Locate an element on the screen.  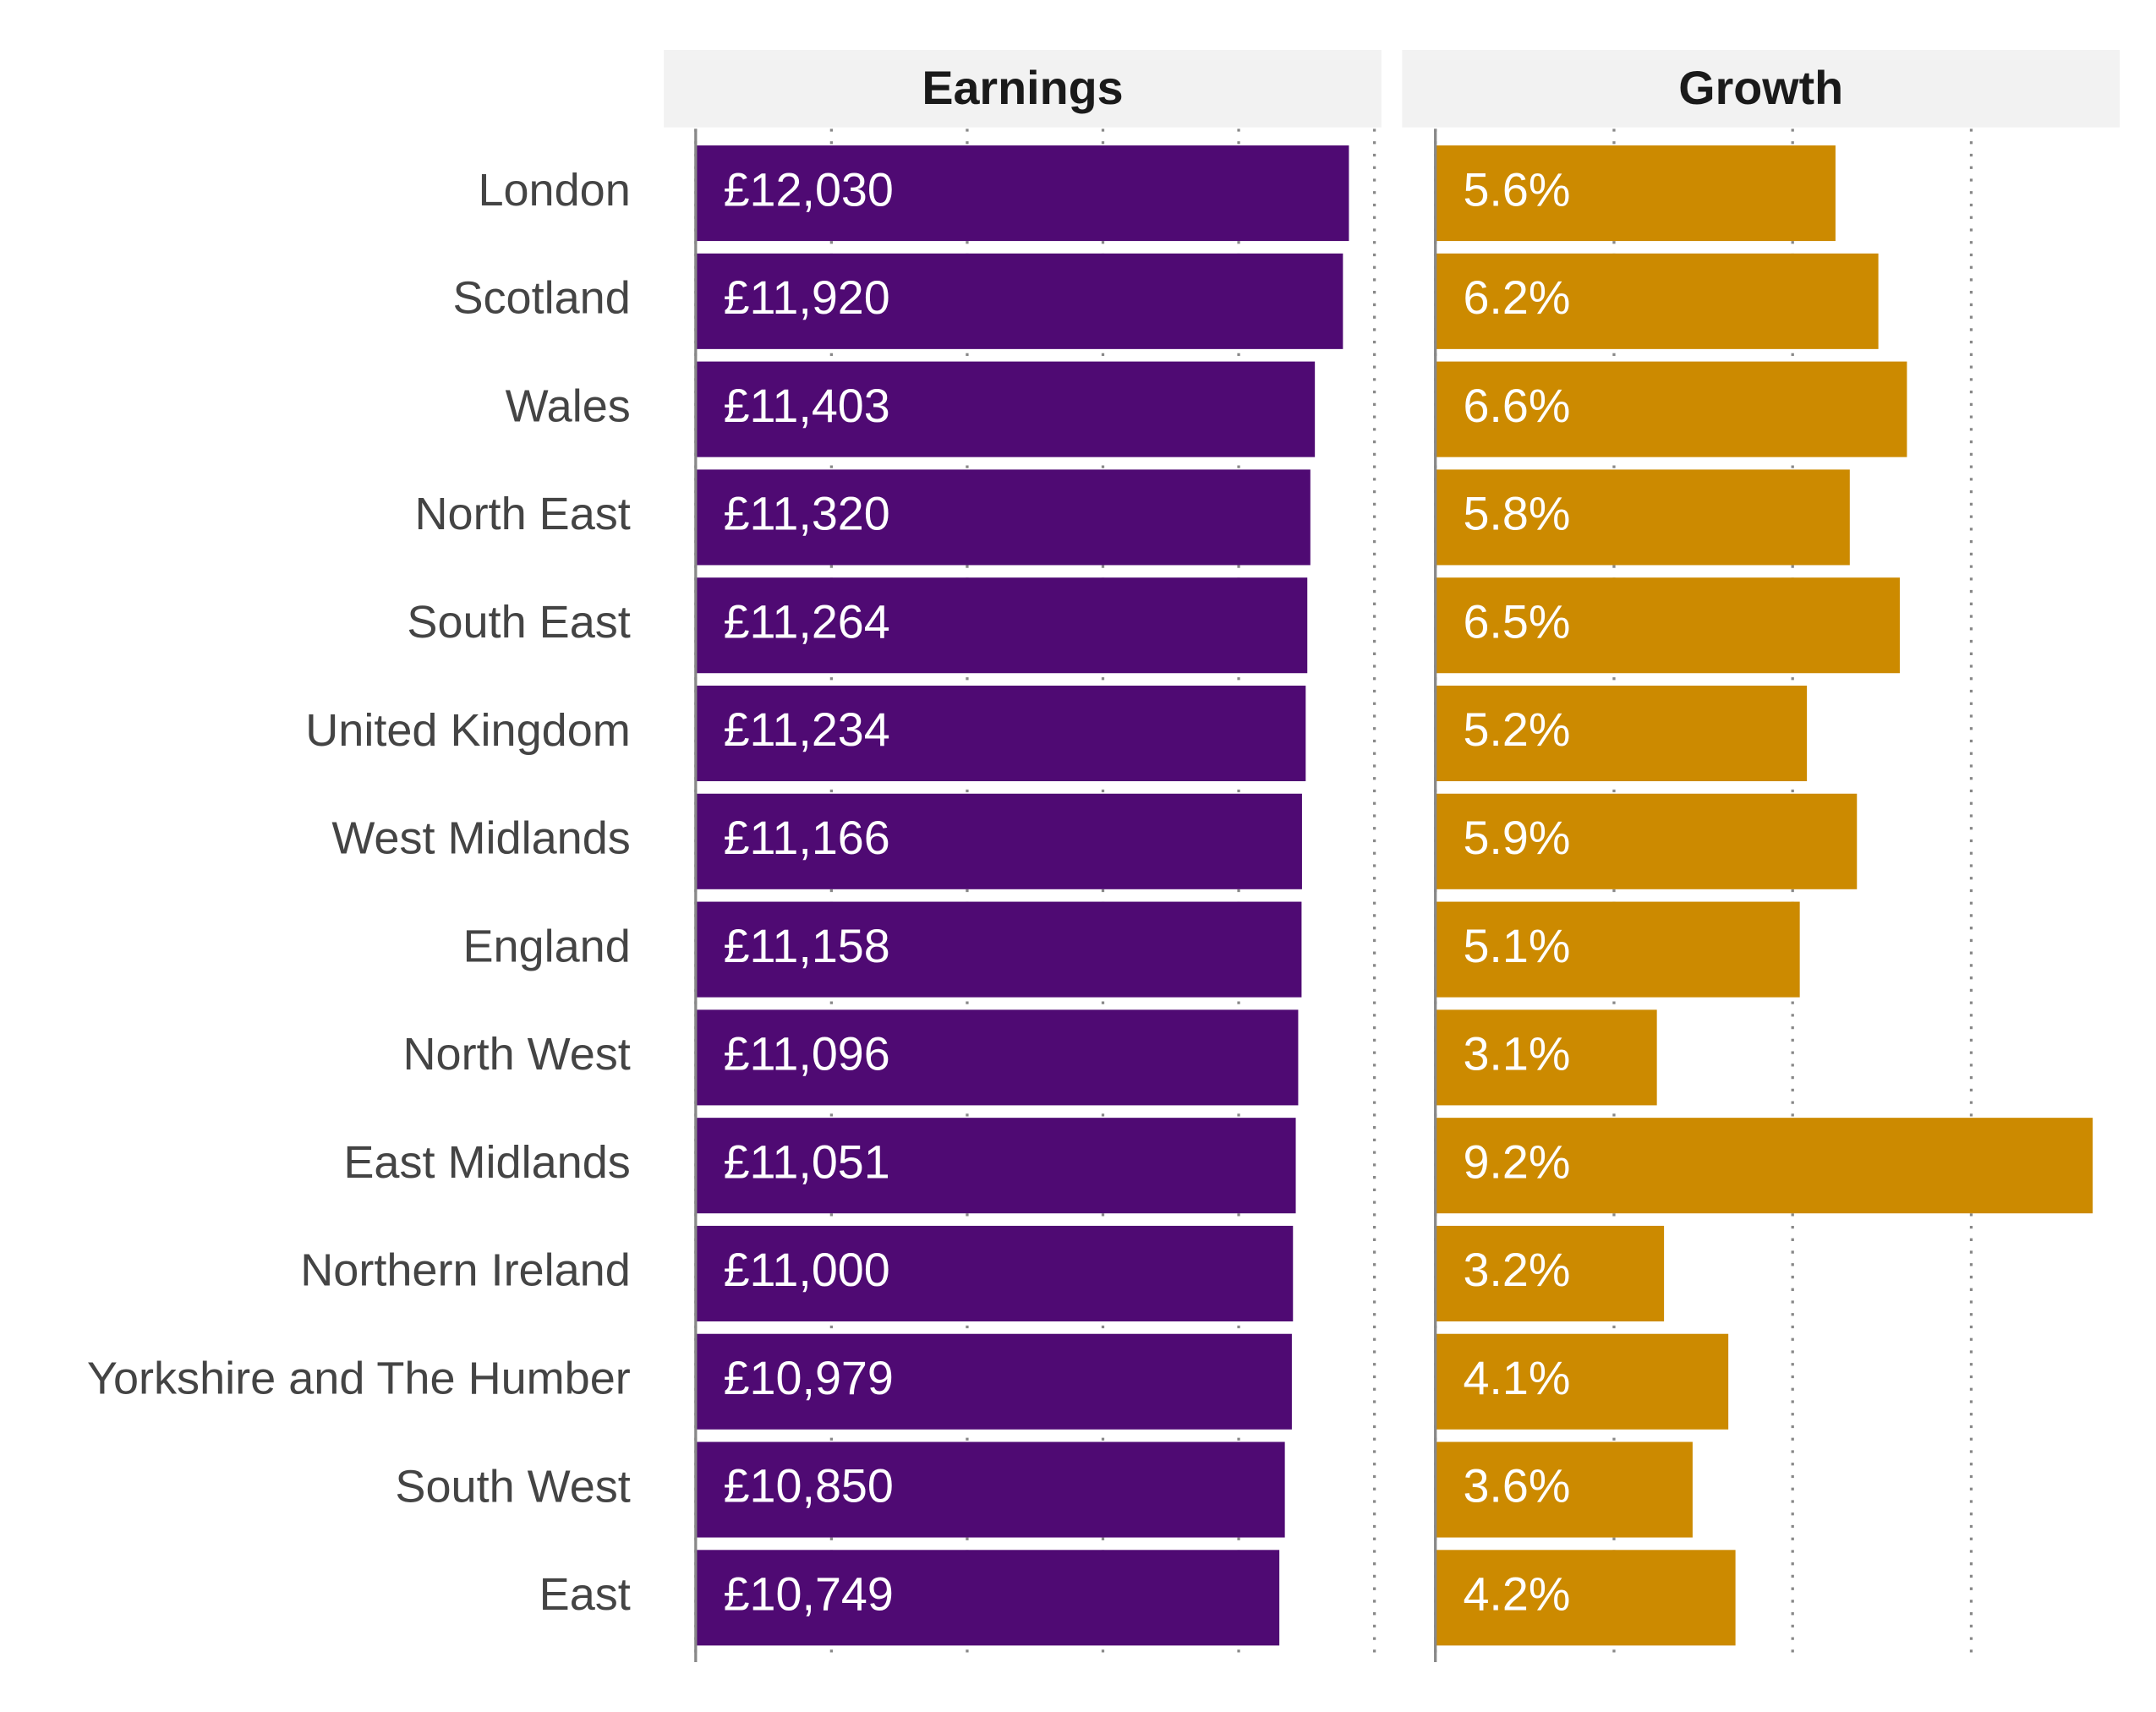
value-label: 5.2% is located at coordinates (1516, 729).